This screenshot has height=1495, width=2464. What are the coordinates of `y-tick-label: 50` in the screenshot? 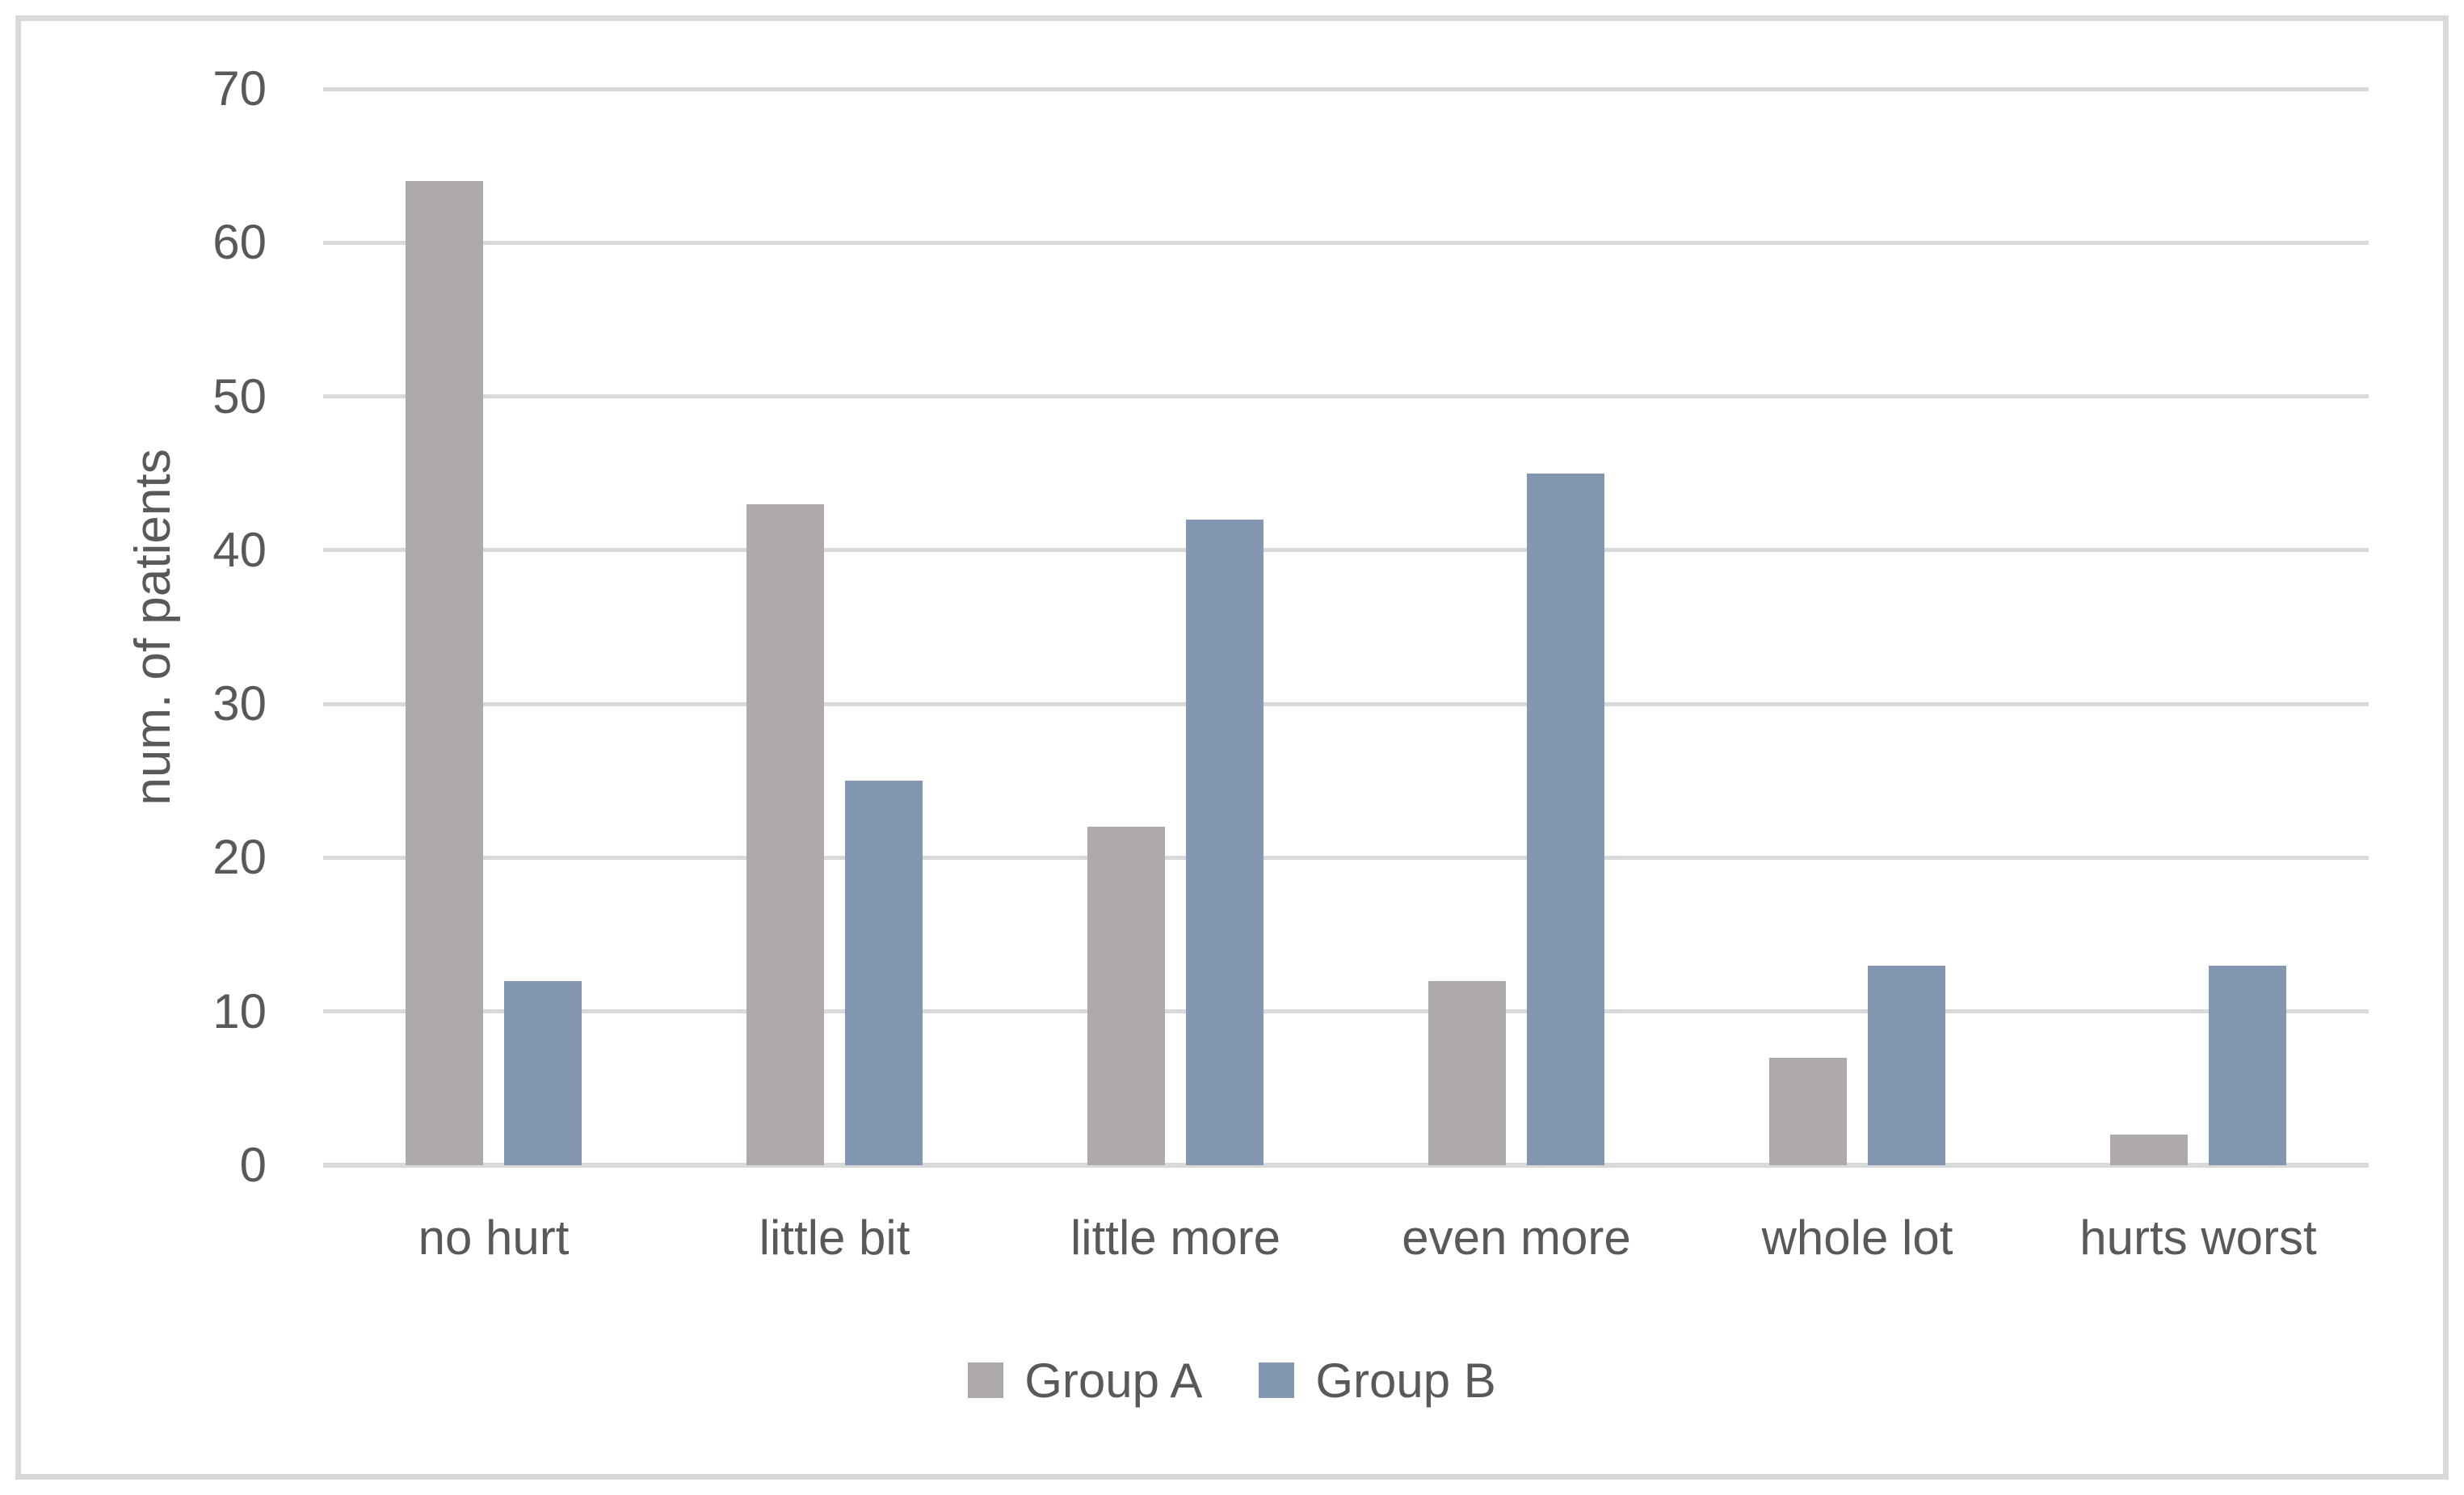 It's located at (239, 396).